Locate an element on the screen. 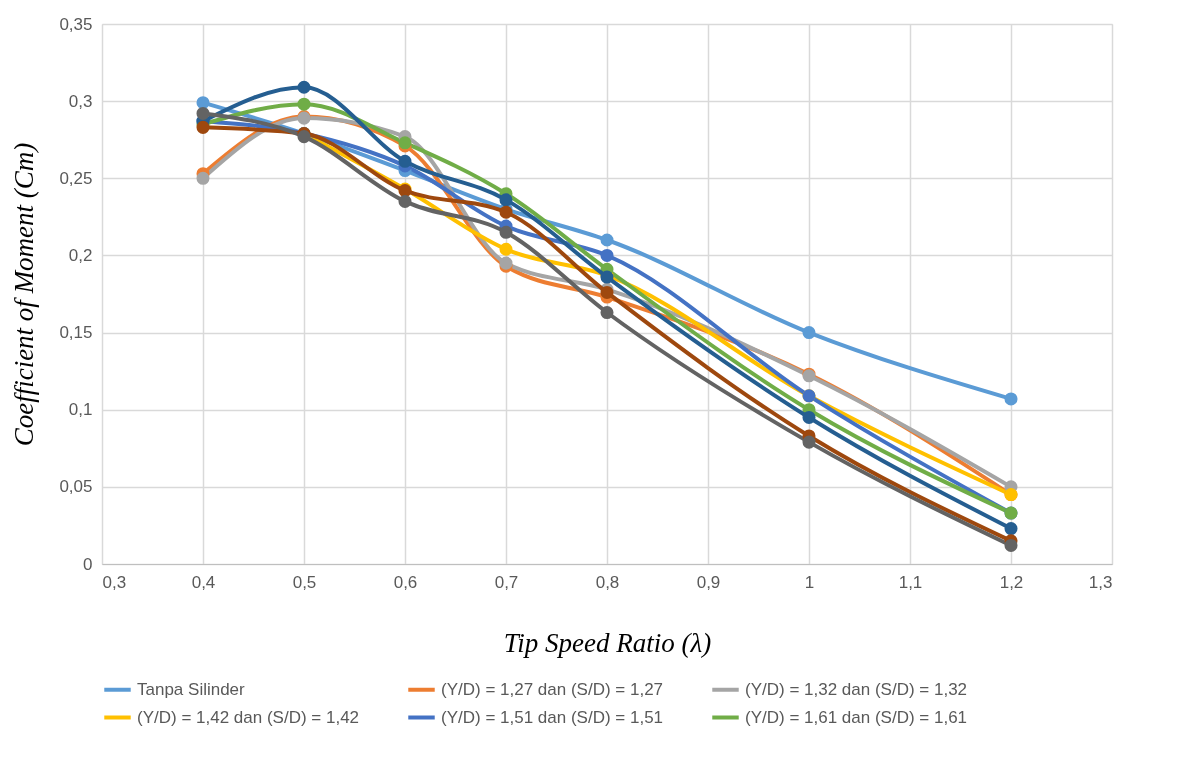  y-tick-label: 0,15 is located at coordinates (76, 333).